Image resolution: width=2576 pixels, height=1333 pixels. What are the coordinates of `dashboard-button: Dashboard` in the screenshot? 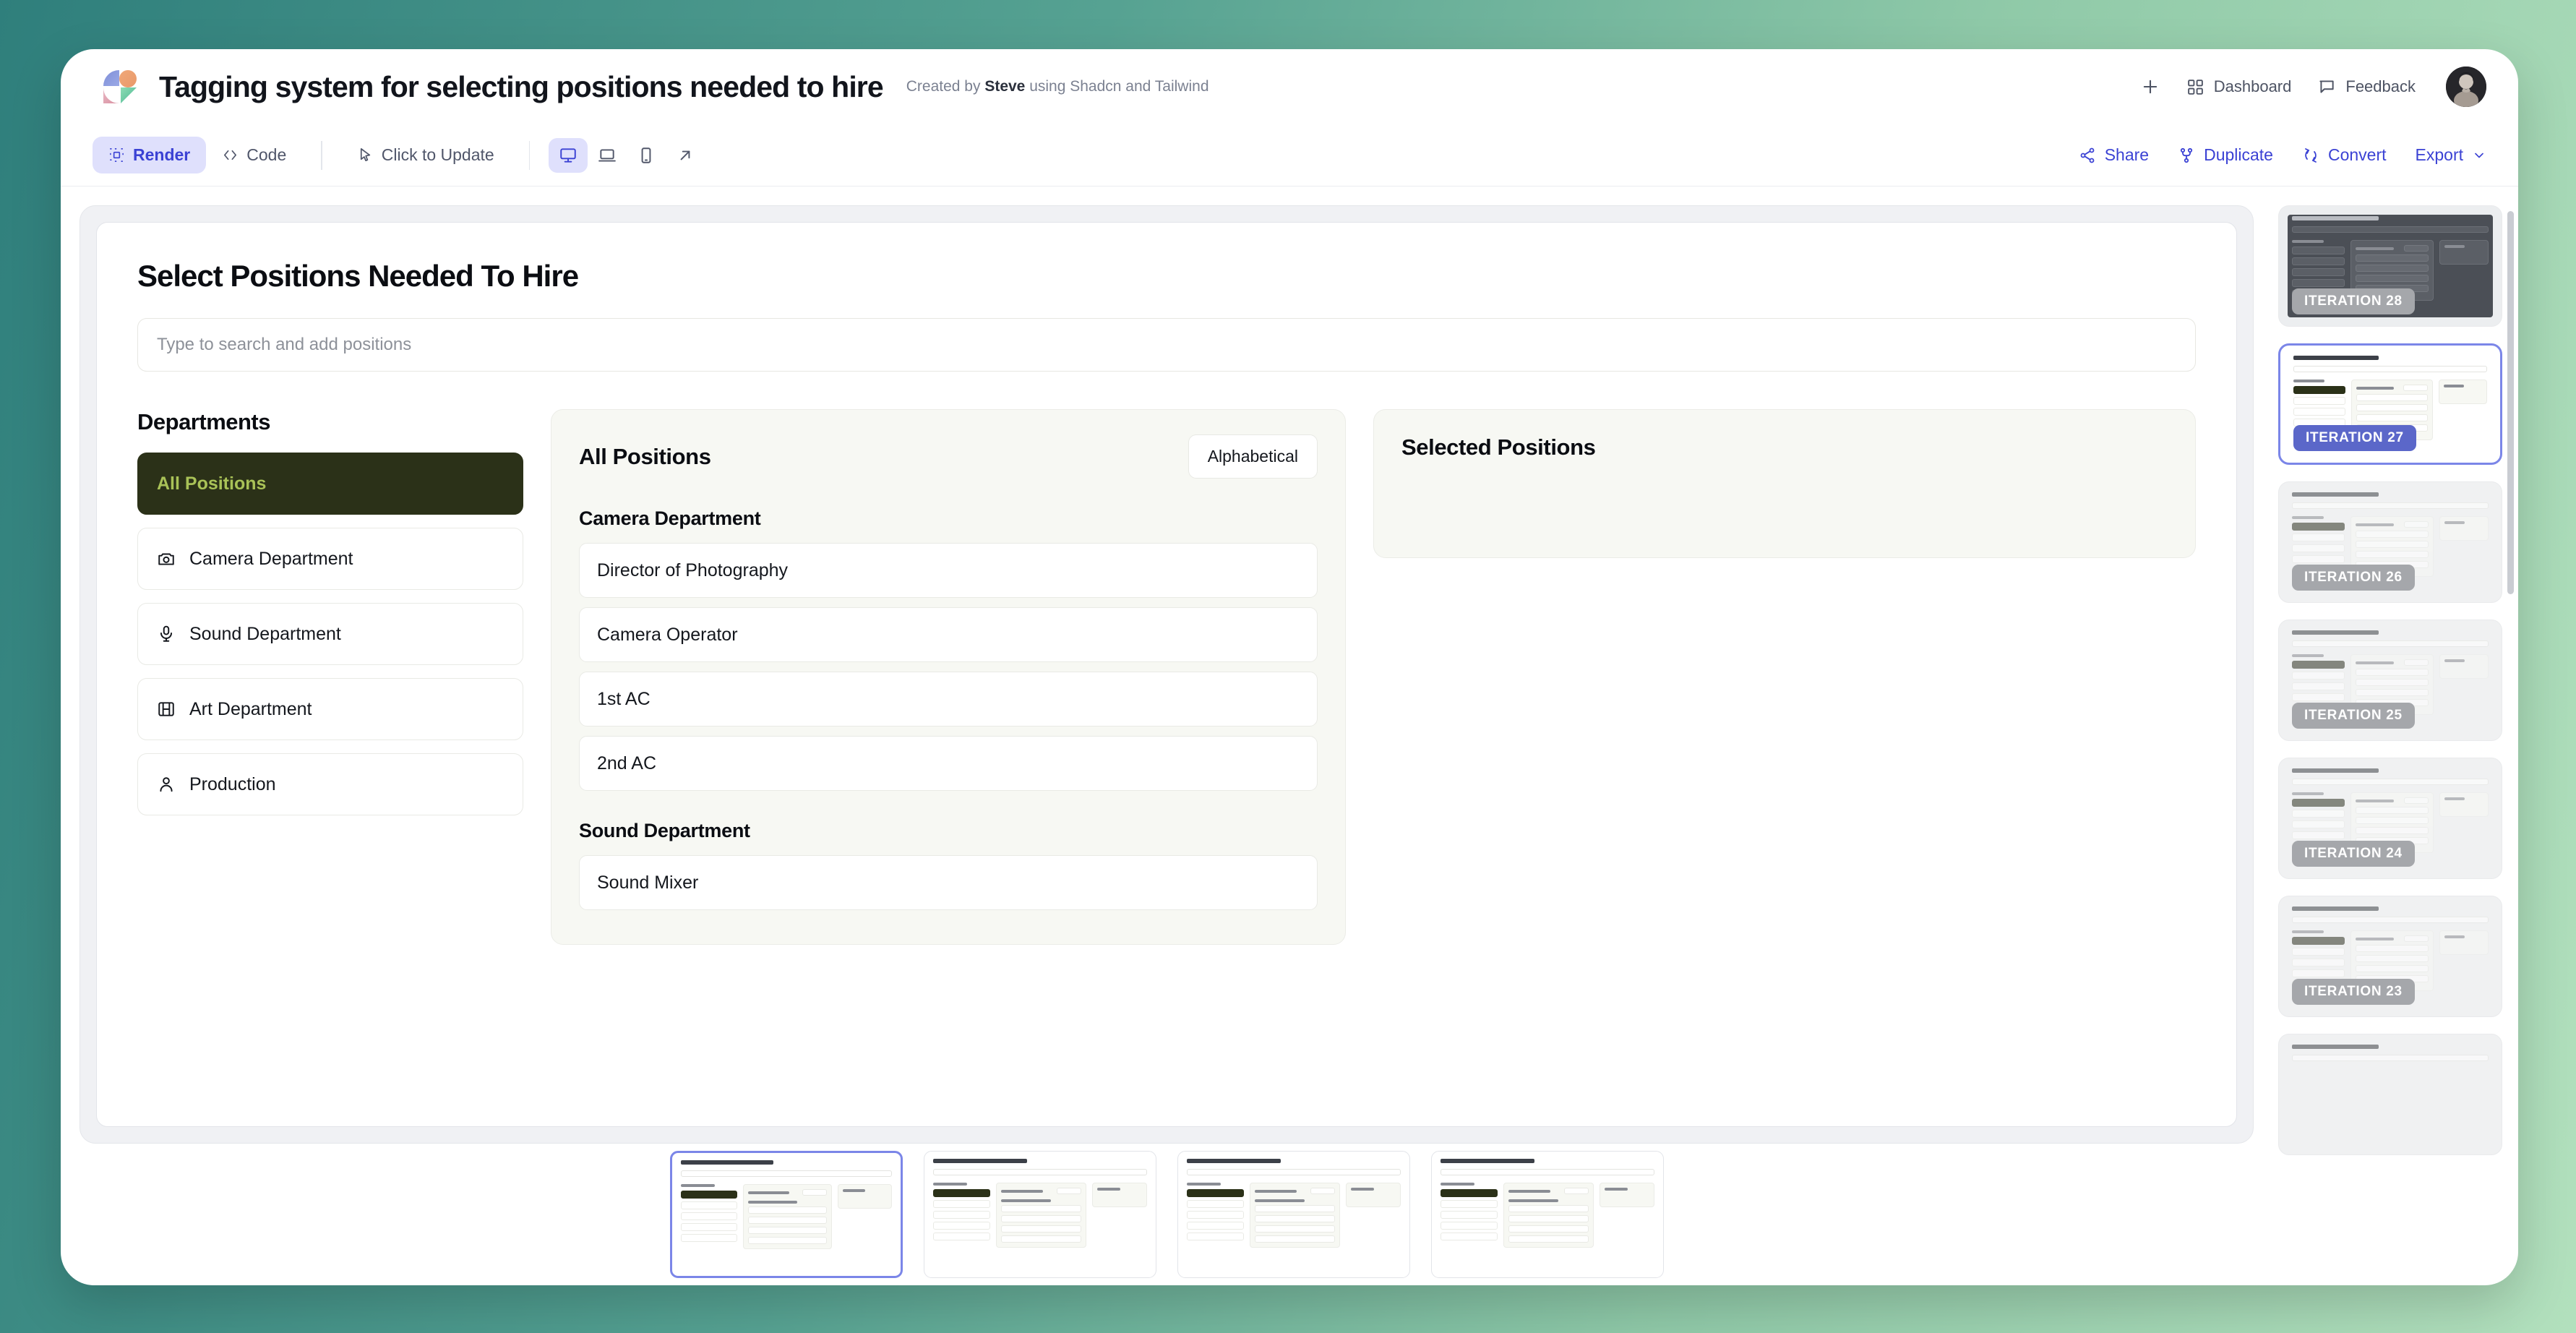 It's located at (2239, 86).